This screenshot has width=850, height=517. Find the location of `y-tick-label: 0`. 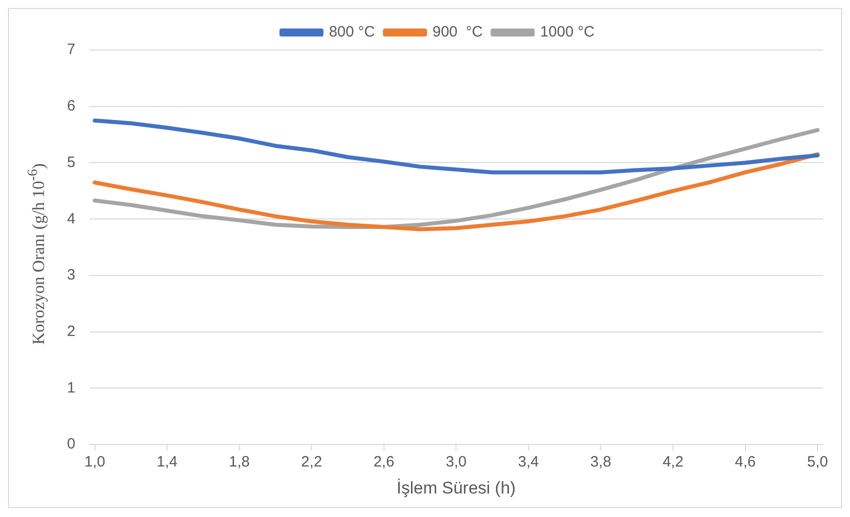

y-tick-label: 0 is located at coordinates (71, 444).